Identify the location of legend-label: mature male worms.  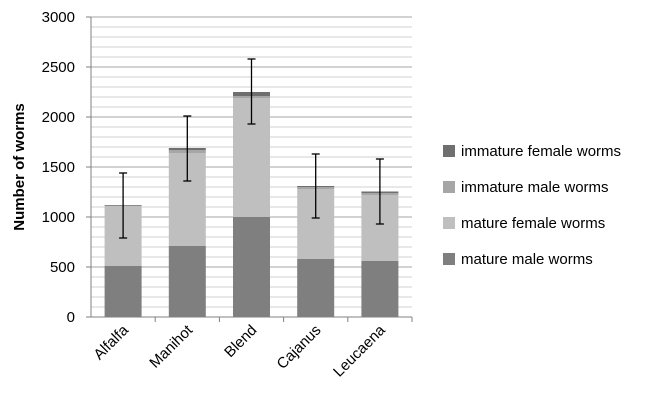
(527, 259).